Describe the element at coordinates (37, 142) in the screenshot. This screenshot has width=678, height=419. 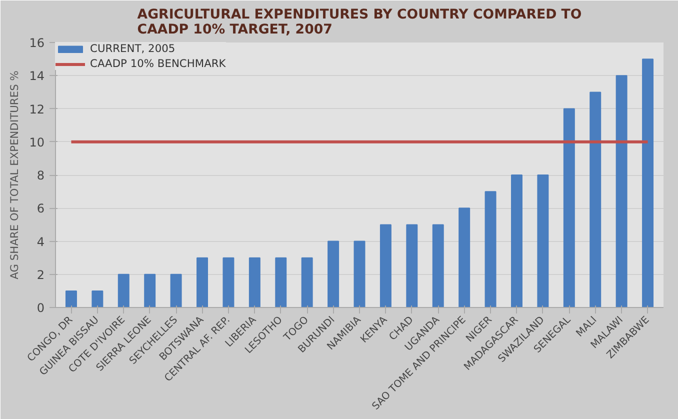
I see `y-tick-label: 10` at that location.